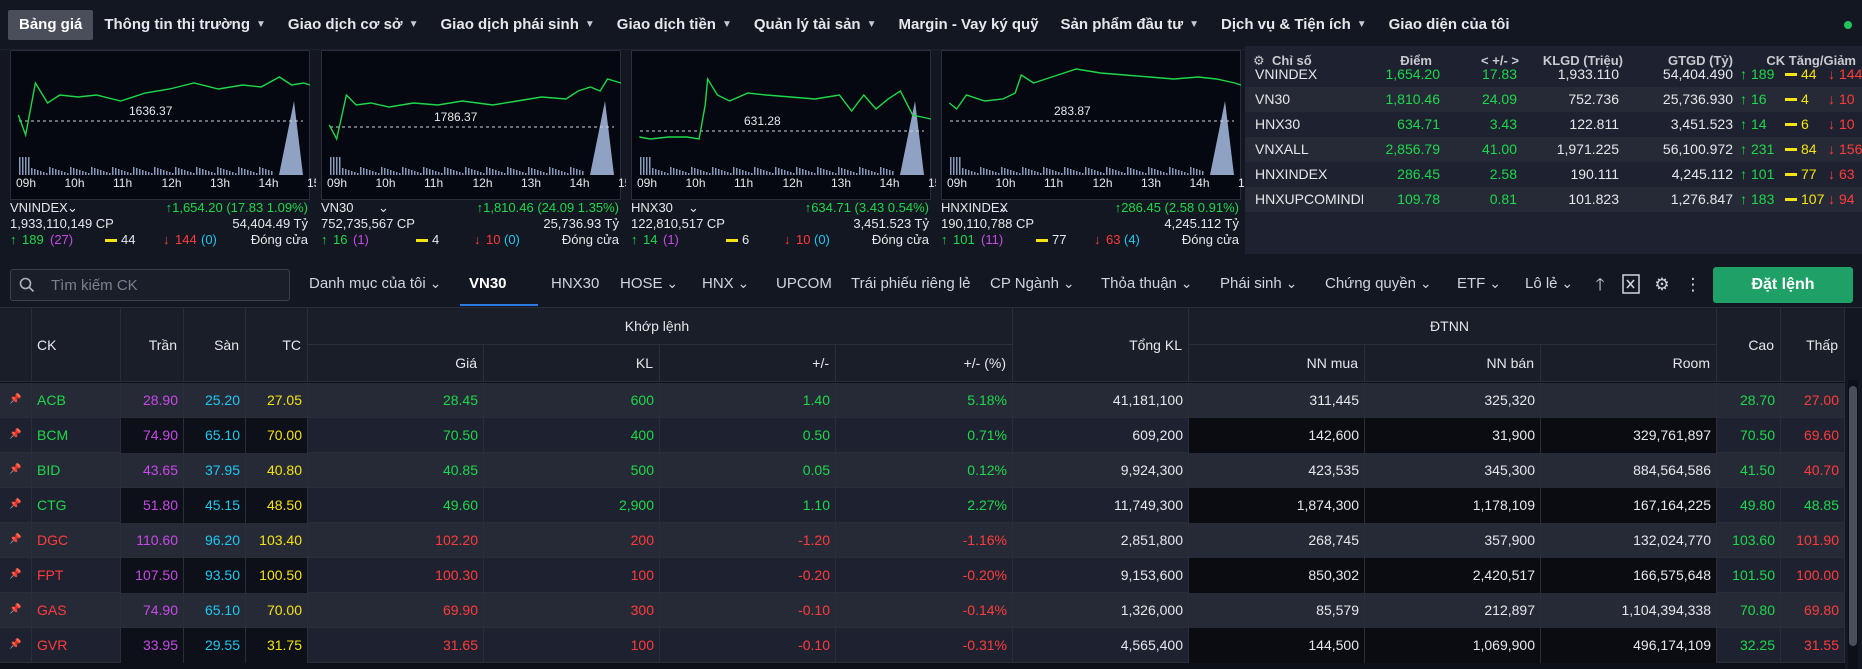 This screenshot has width=1862, height=669. What do you see at coordinates (975, 207) in the screenshot?
I see `index-name: HNXINDEX` at bounding box center [975, 207].